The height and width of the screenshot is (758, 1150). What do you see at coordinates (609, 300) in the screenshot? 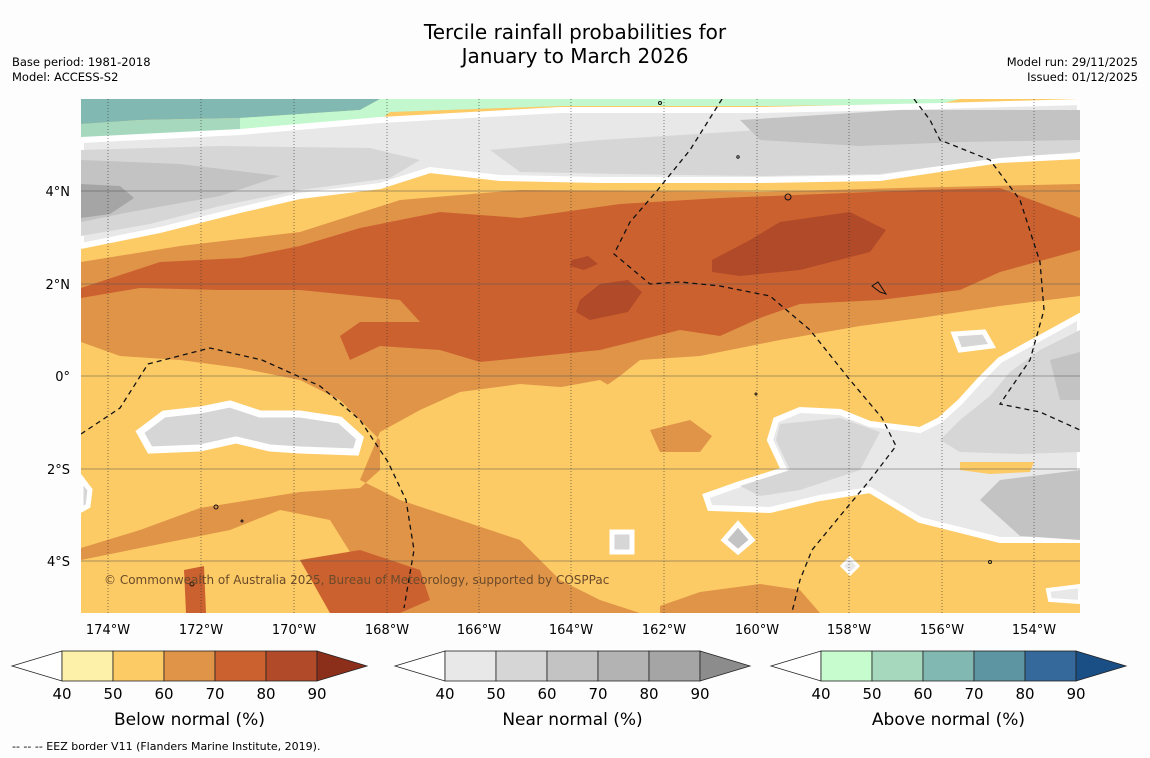
I see `region-below-80-b` at bounding box center [609, 300].